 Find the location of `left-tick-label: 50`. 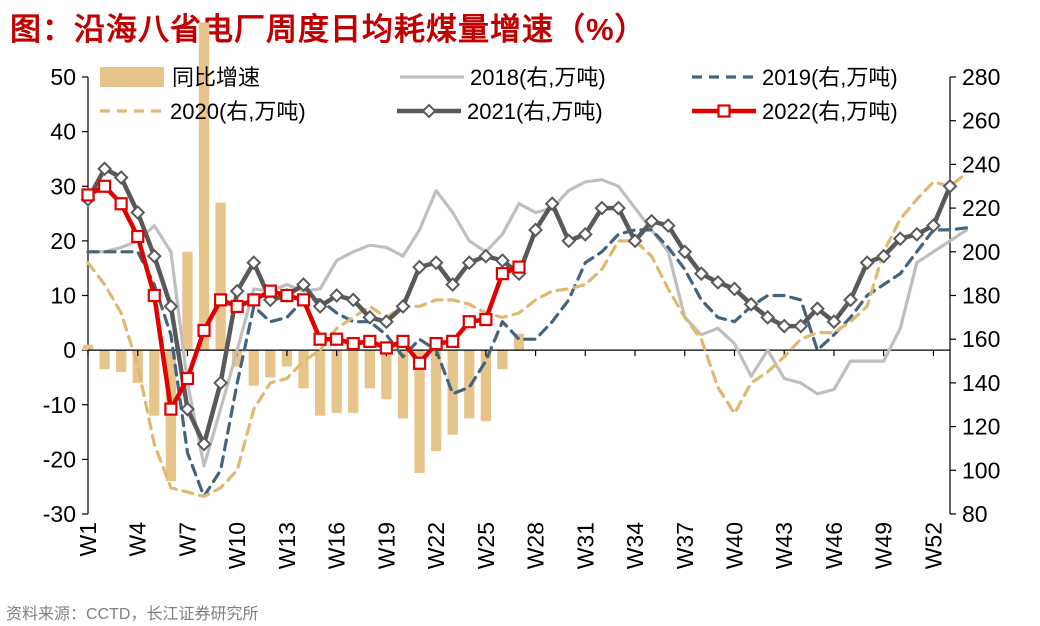

left-tick-label: 50 is located at coordinates (63, 77).